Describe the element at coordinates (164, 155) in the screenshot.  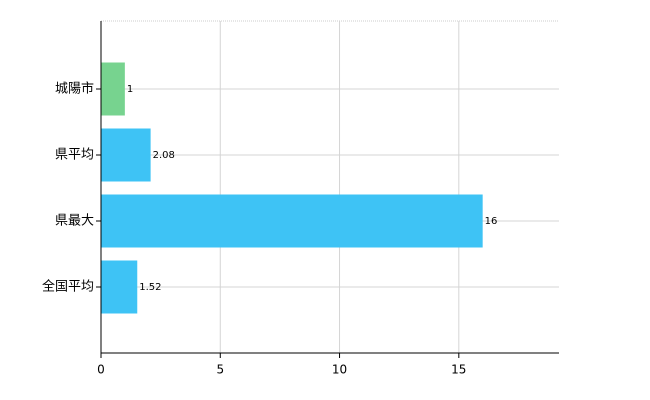
I see `value-label: 2.08` at that location.